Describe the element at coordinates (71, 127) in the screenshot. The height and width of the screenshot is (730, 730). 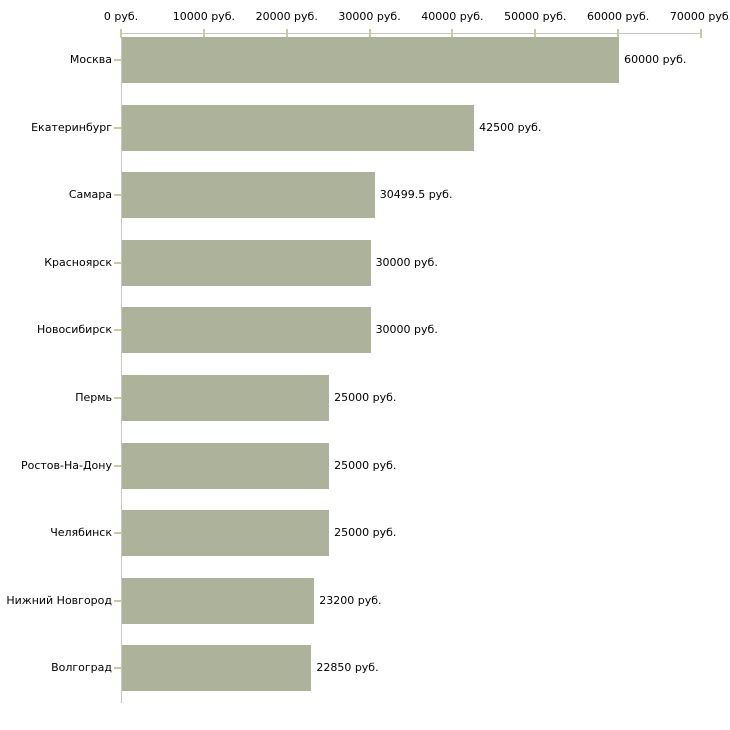
I see `category-label: Екатеринбург` at that location.